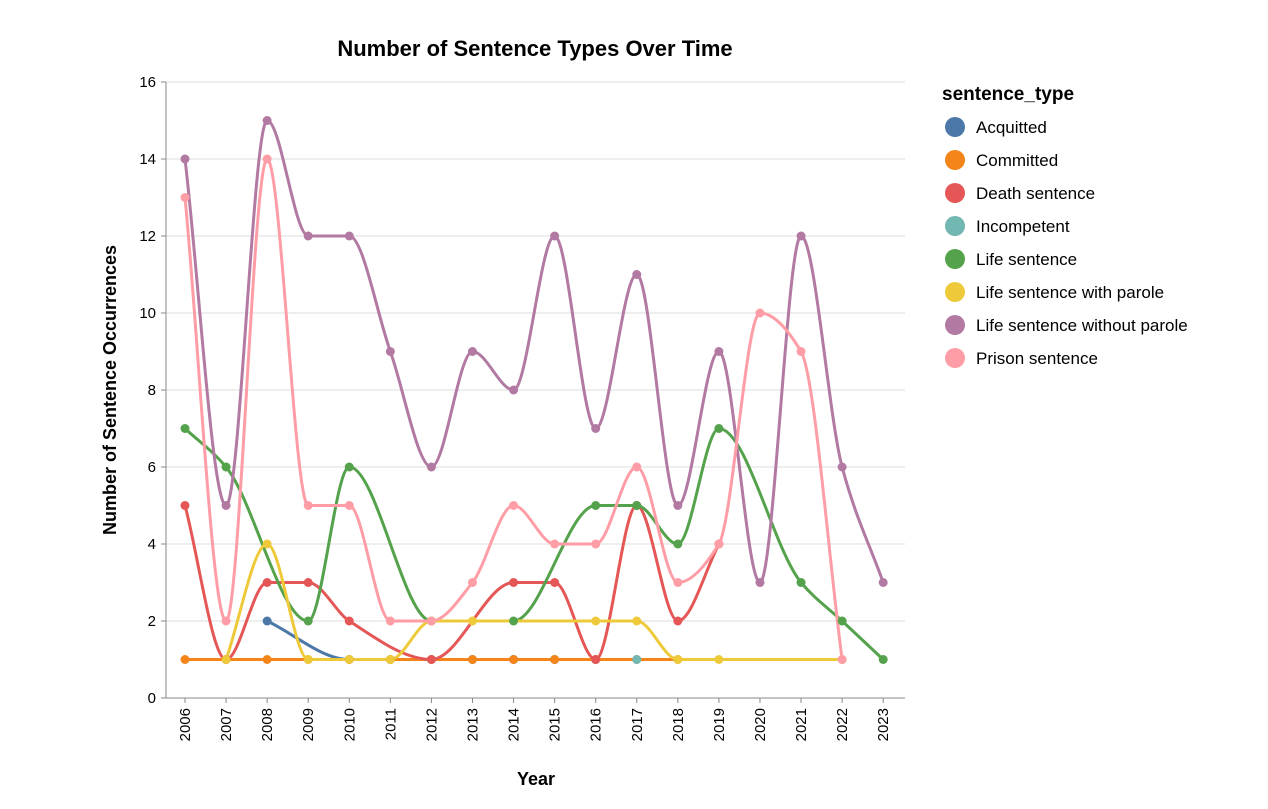  I want to click on legend-swatch-death-sentence, so click(955, 193).